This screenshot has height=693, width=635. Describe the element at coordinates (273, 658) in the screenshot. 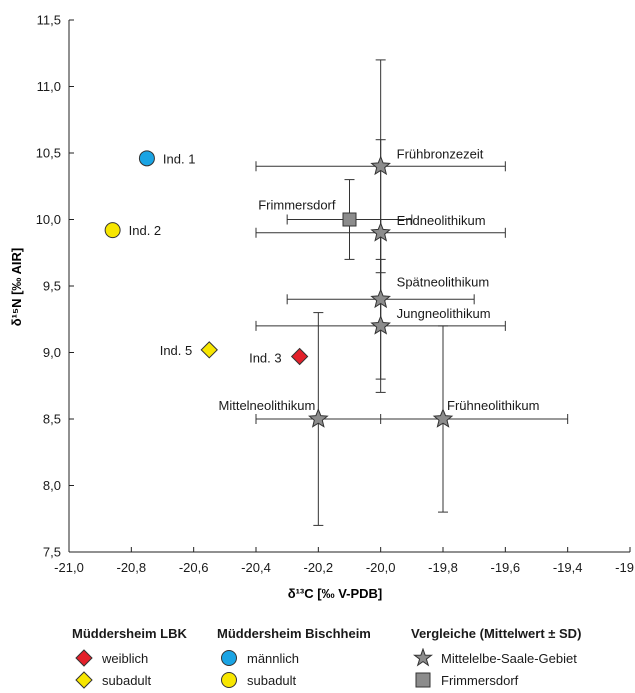

I see `legend-item-label: männlich` at that location.